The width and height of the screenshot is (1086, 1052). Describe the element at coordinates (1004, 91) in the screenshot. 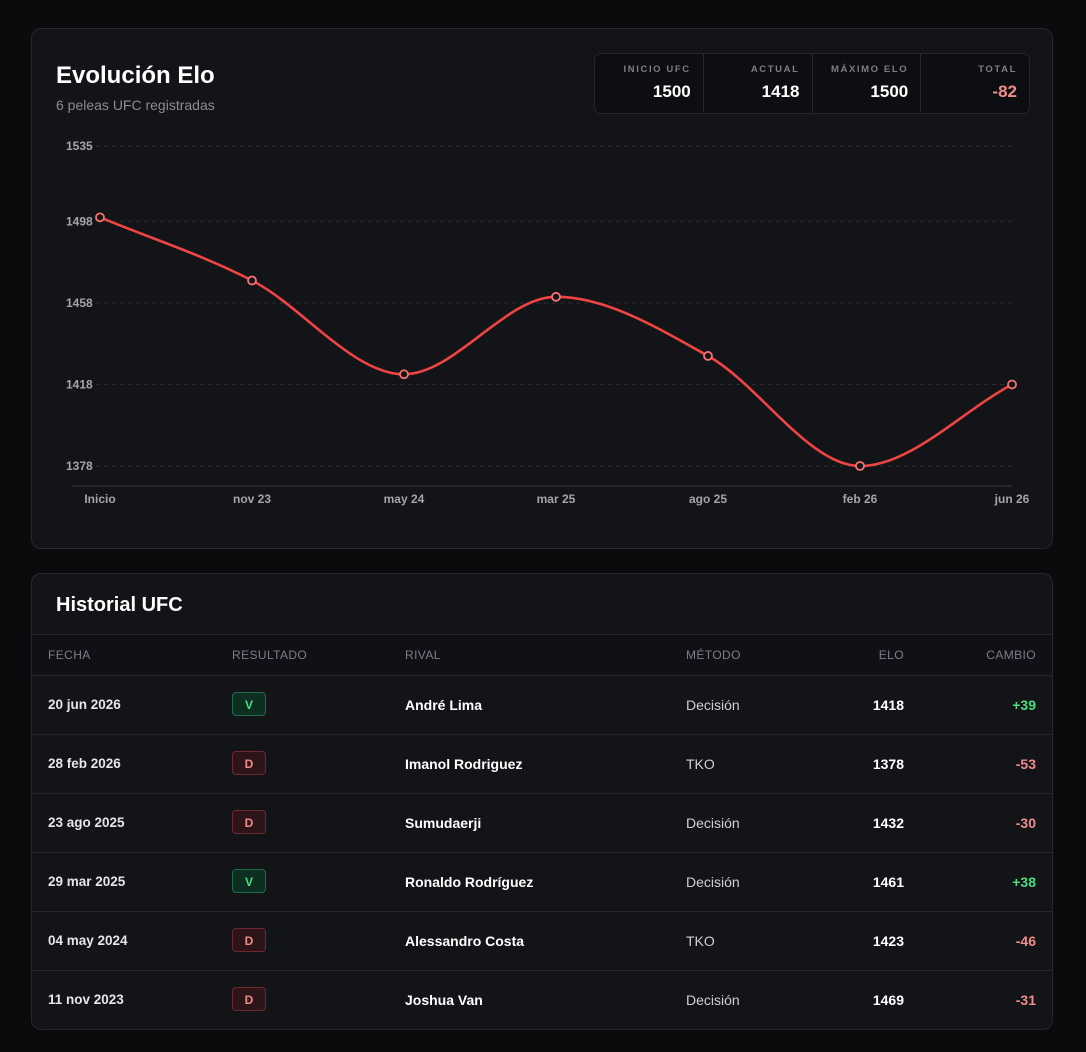

I see `stat-value: -82` at that location.